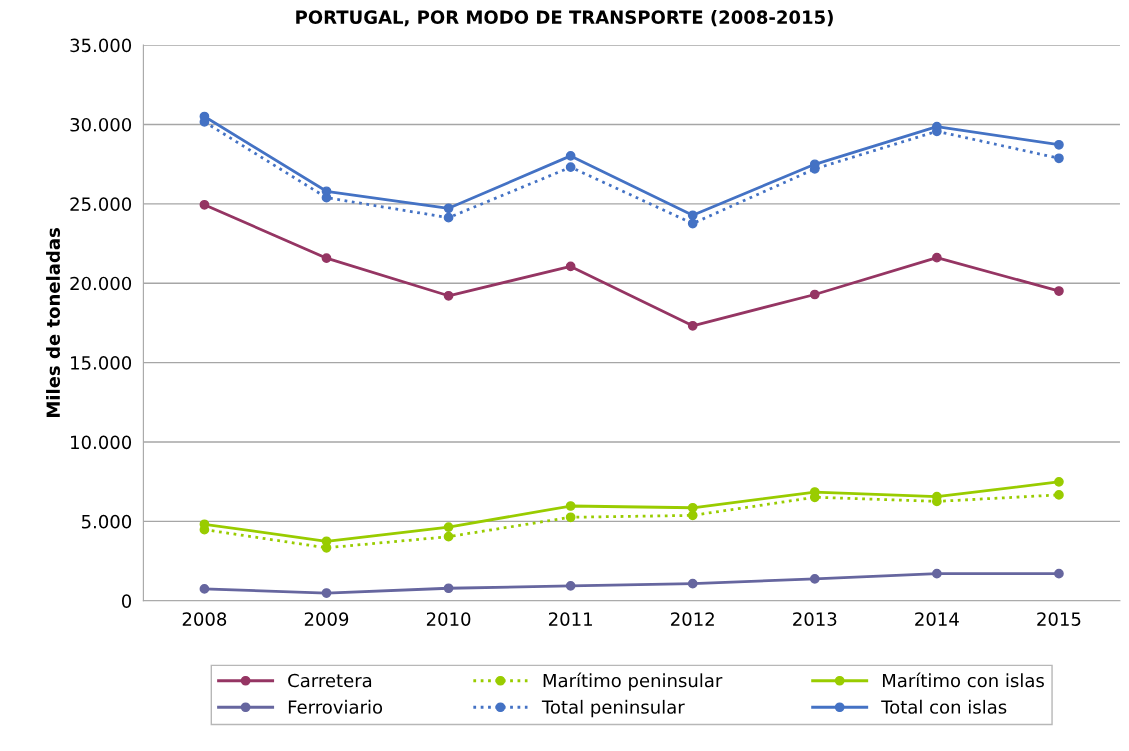 Image resolution: width=1129 pixels, height=751 pixels. Describe the element at coordinates (326, 619) in the screenshot. I see `x-tick-label: 2009` at that location.